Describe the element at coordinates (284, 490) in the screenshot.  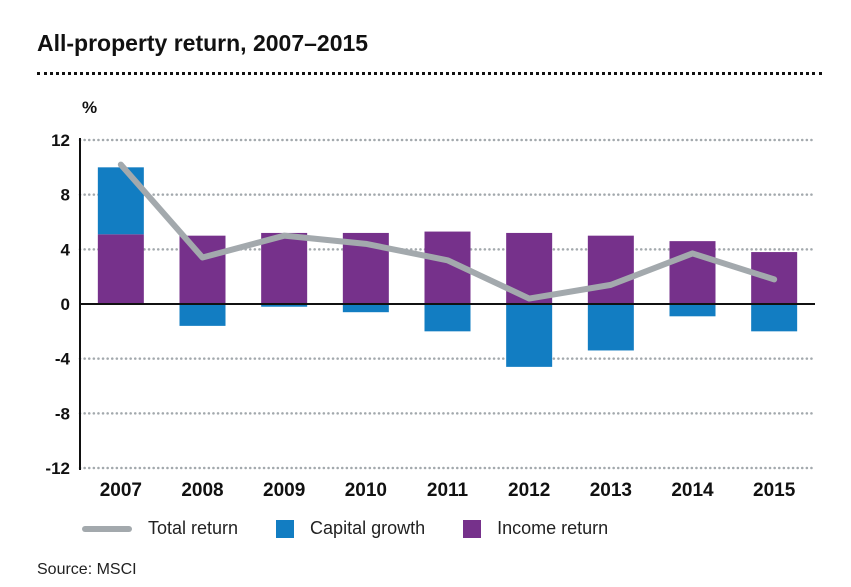
I see `x-tick-label: 2009` at that location.